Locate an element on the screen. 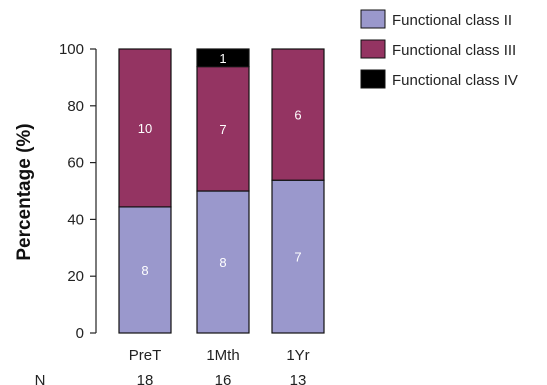 The width and height of the screenshot is (547, 385). legend-label: Functional class IV is located at coordinates (455, 80).